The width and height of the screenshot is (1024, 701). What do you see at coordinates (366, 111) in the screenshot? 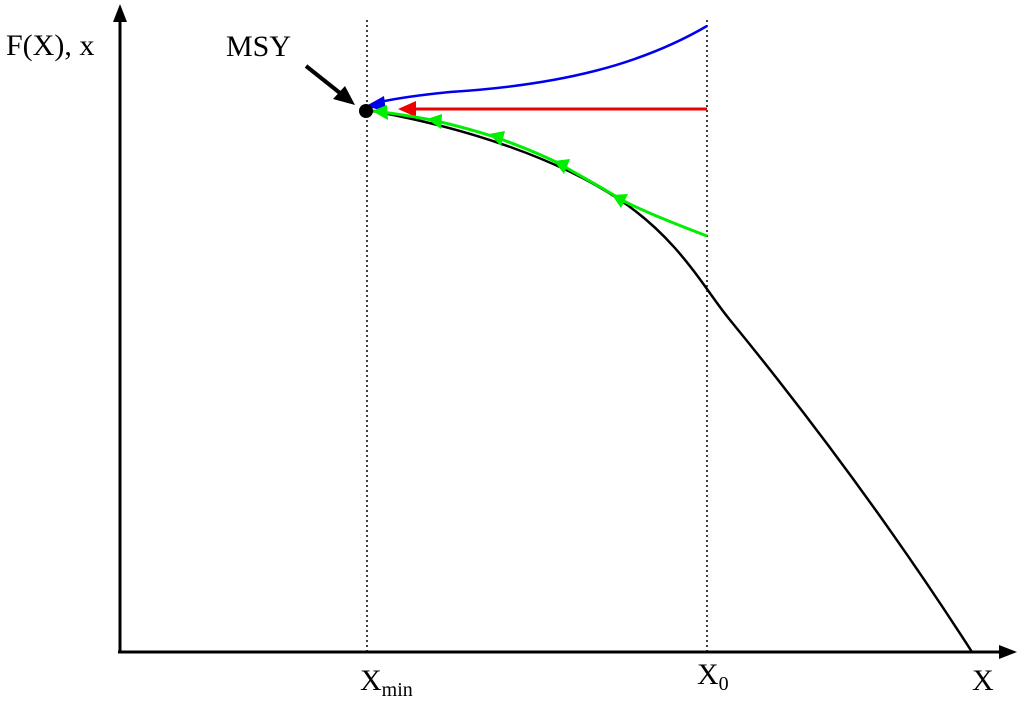
I see `msy-point` at bounding box center [366, 111].